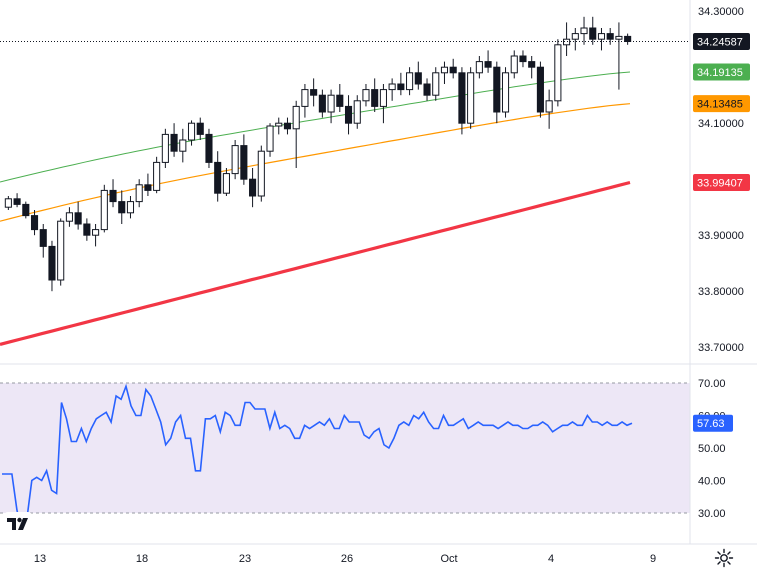 This screenshot has width=757, height=576. Describe the element at coordinates (721, 292) in the screenshot. I see `price-tick-label: 33.80000` at that location.